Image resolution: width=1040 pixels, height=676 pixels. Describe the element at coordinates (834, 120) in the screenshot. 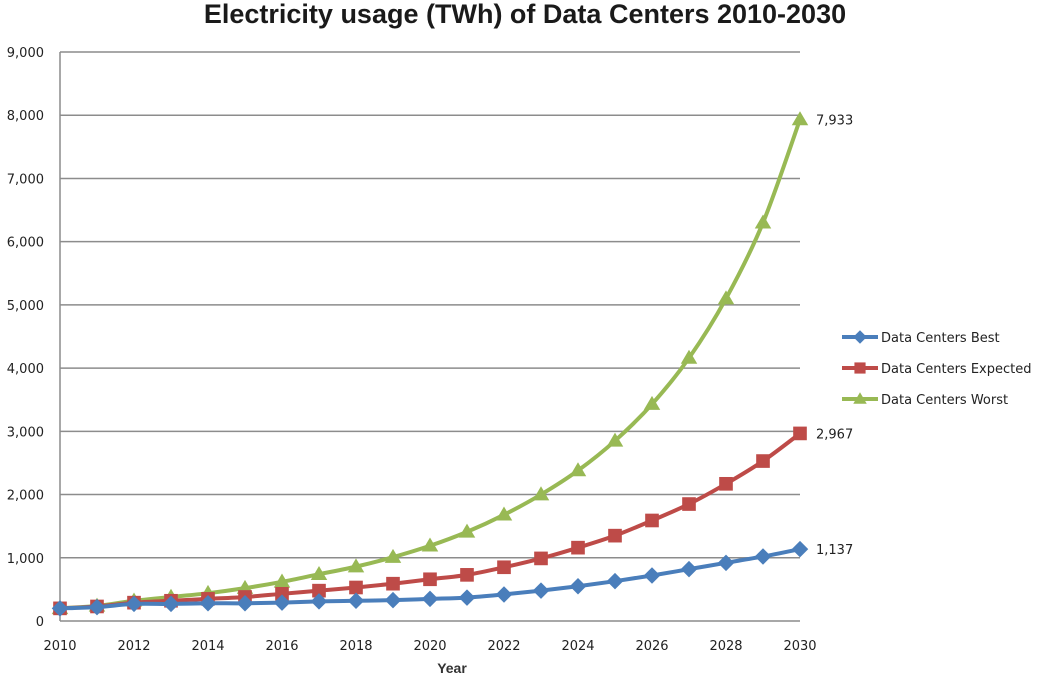

I see `end-value-label: 7,933` at that location.